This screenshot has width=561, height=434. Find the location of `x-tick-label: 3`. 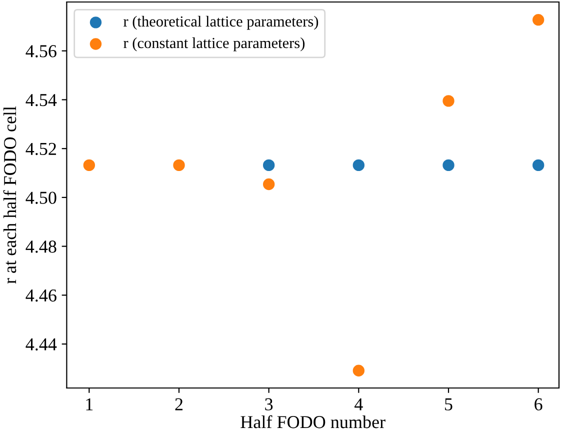

x-tick-label: 3 is located at coordinates (269, 404).